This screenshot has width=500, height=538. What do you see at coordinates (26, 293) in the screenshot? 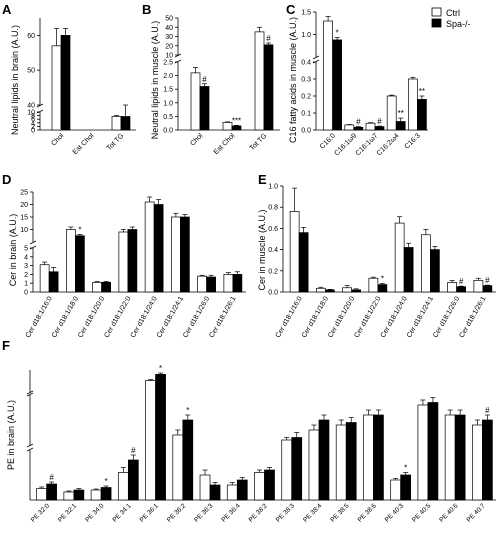
I see `panel-d-y-tick-label: 0` at bounding box center [26, 293].